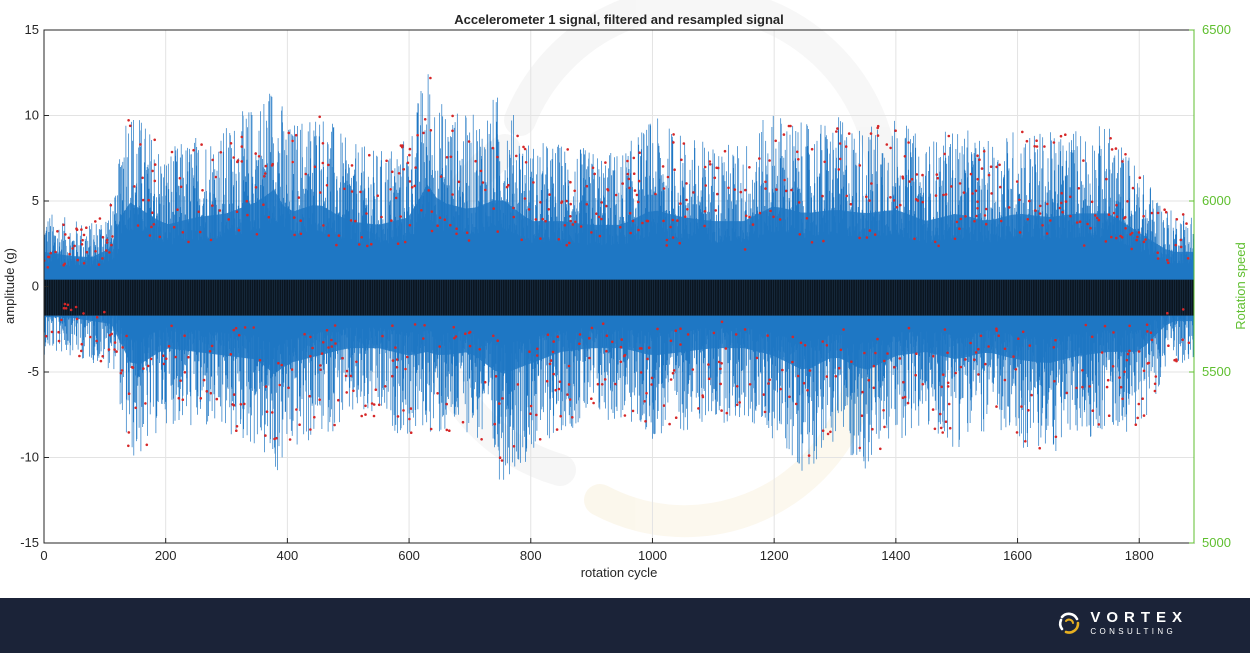 This screenshot has height=653, width=1250. Describe the element at coordinates (895, 555) in the screenshot. I see `x-tick-label: 1400` at that location.